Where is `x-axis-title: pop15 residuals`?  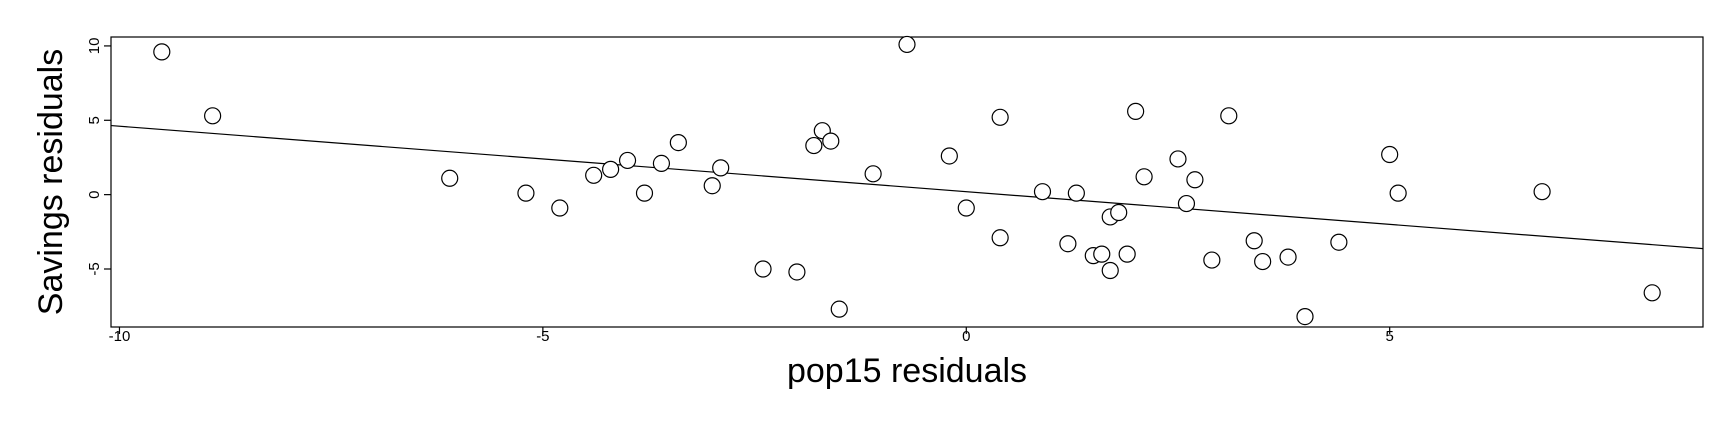 x-axis-title: pop15 residuals is located at coordinates (907, 371).